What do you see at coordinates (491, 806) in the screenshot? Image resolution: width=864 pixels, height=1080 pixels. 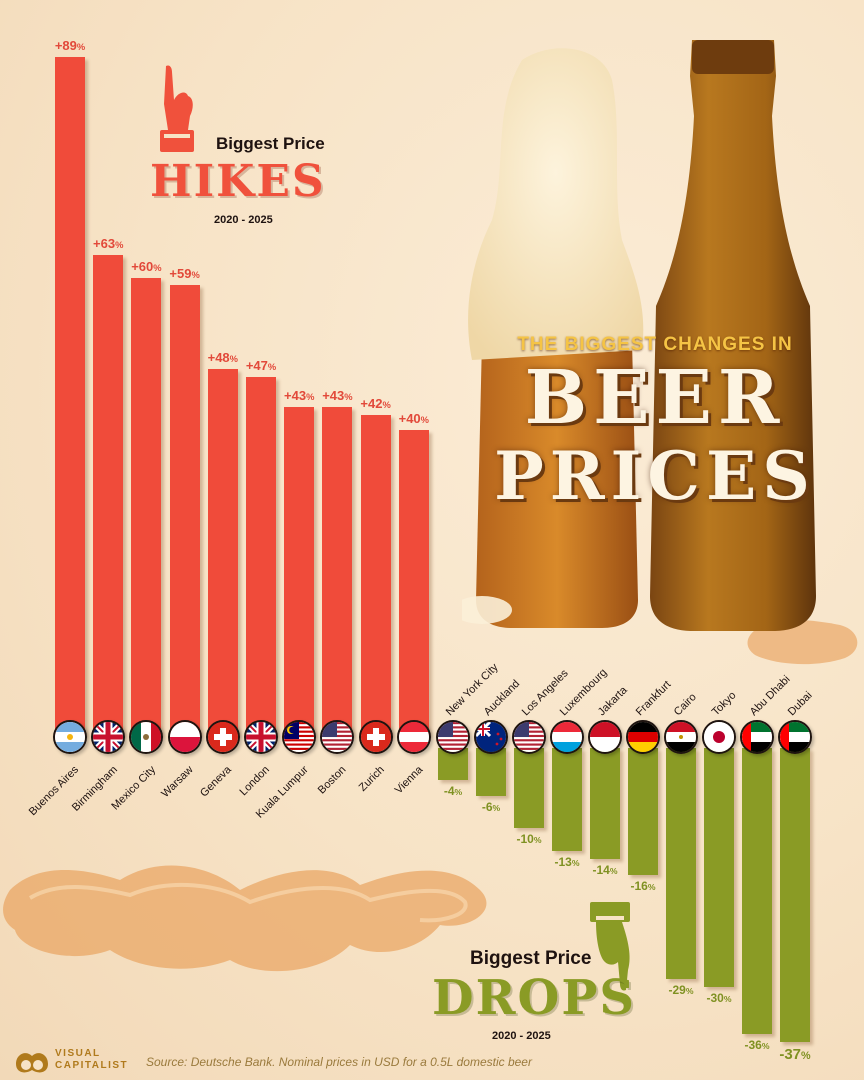 I see `drop-value-label: -6%` at bounding box center [491, 806].